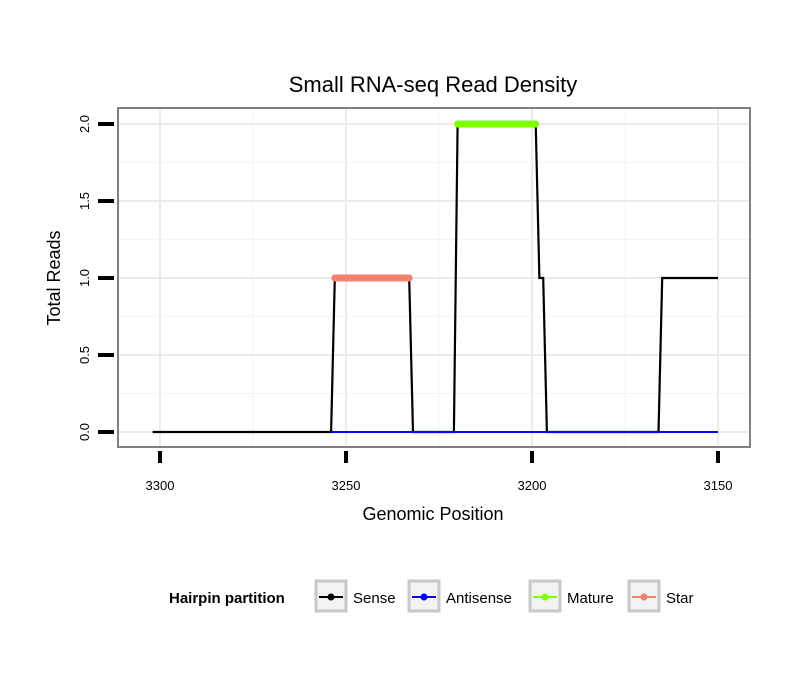  I want to click on chart-title: Small RNA-seq Read Density, so click(433, 84).